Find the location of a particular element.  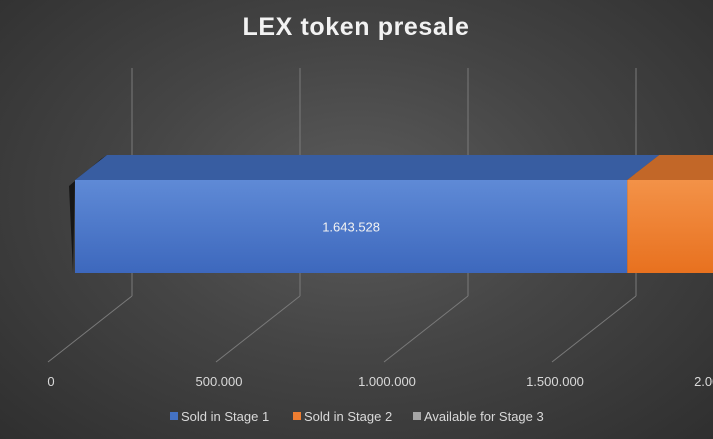

data-label-1: 1.643.528 is located at coordinates (351, 227).